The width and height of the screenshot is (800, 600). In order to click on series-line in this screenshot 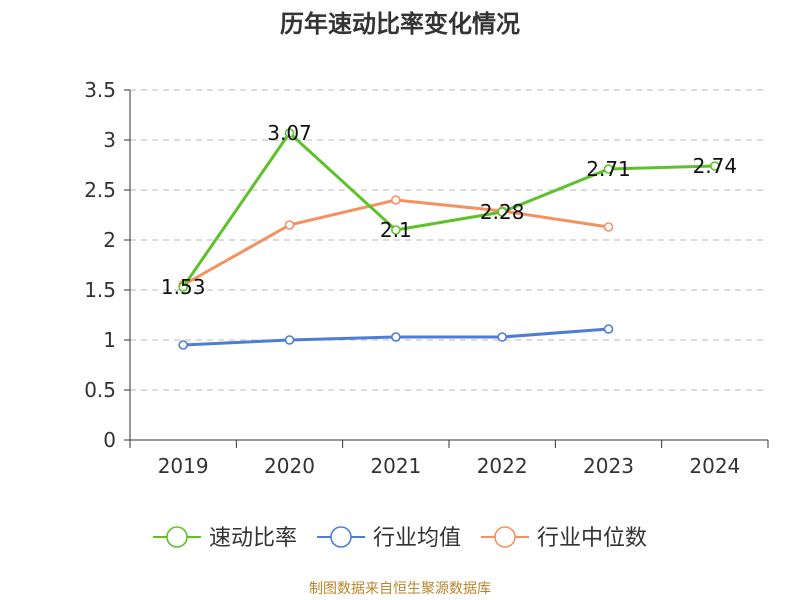, I will do `click(395, 242)`.